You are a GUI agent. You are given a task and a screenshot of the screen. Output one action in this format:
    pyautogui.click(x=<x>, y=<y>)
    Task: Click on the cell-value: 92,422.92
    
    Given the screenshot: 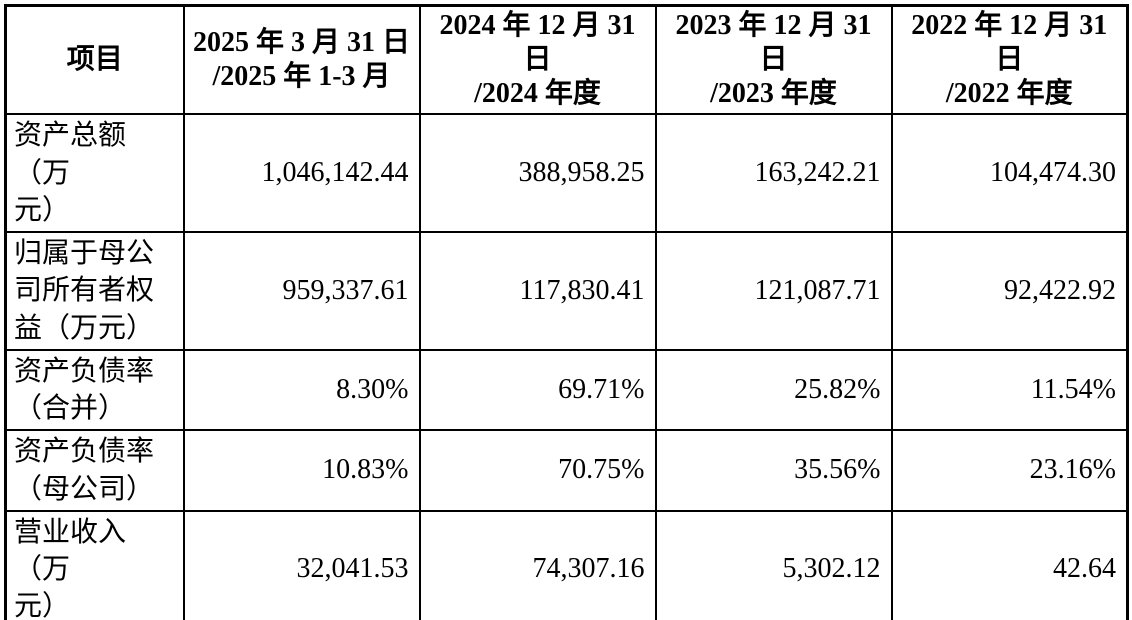 What is the action you would take?
    pyautogui.click(x=1009, y=291)
    